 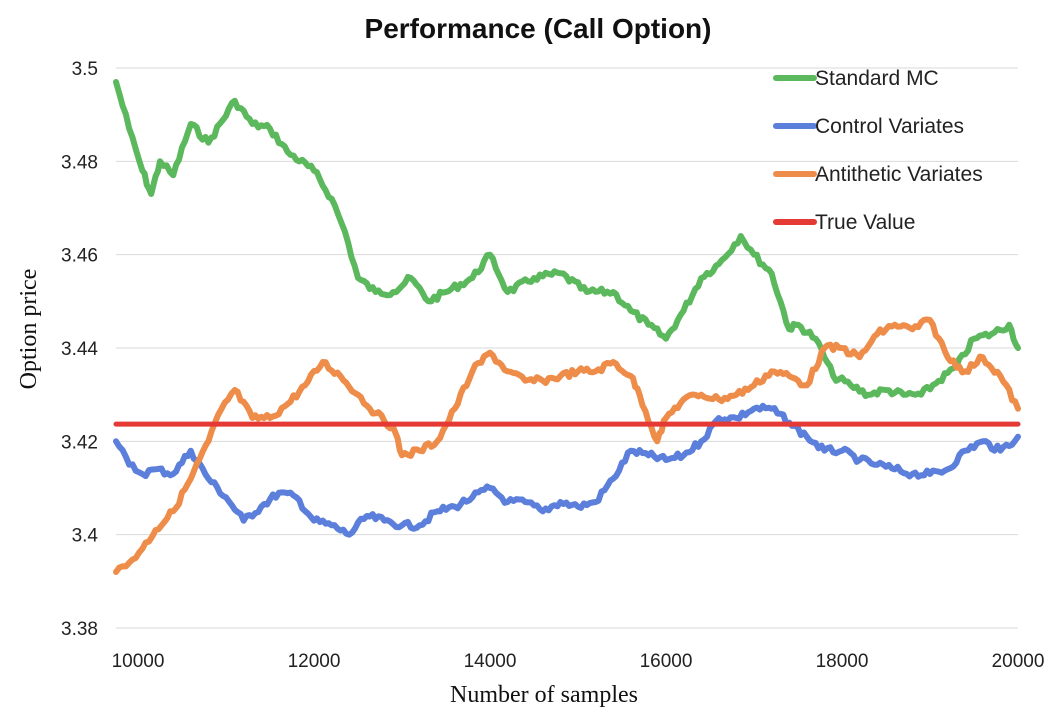 What do you see at coordinates (544, 695) in the screenshot?
I see `x-axis-label: Number of samples` at bounding box center [544, 695].